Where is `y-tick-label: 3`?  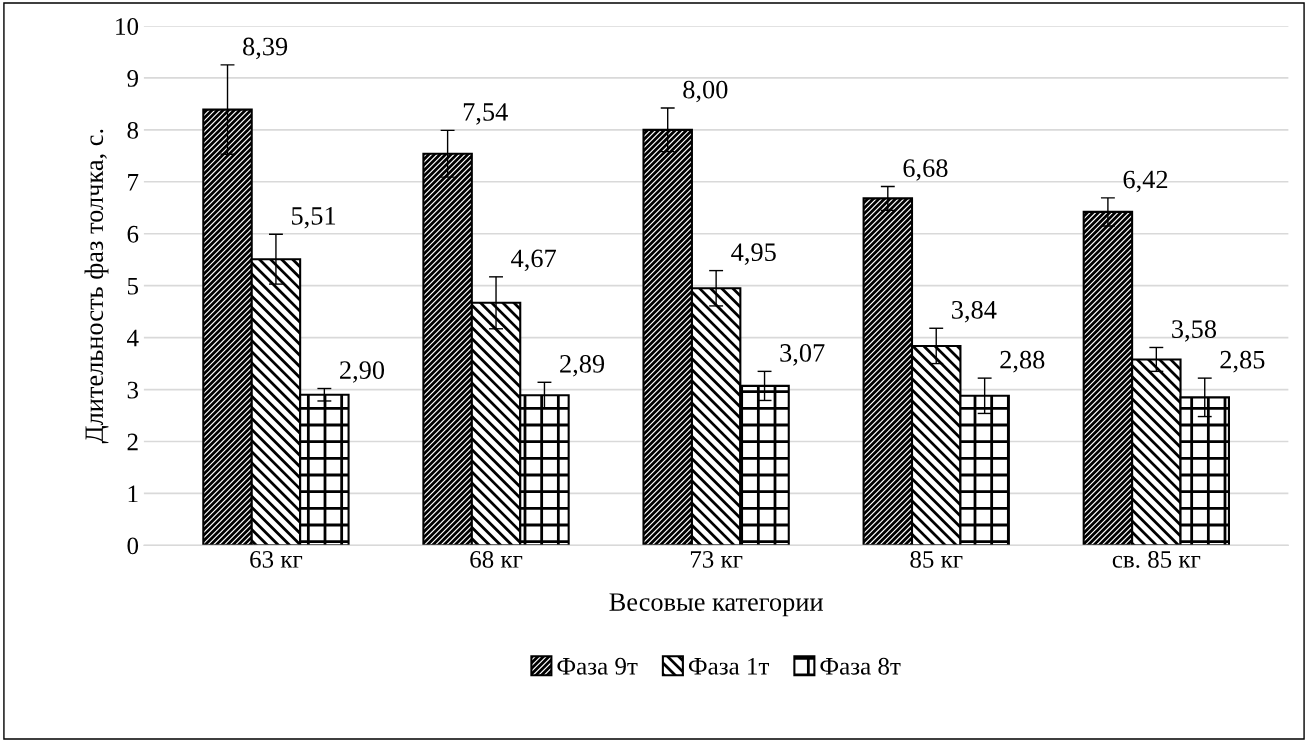 y-tick-label: 3 is located at coordinates (133, 390).